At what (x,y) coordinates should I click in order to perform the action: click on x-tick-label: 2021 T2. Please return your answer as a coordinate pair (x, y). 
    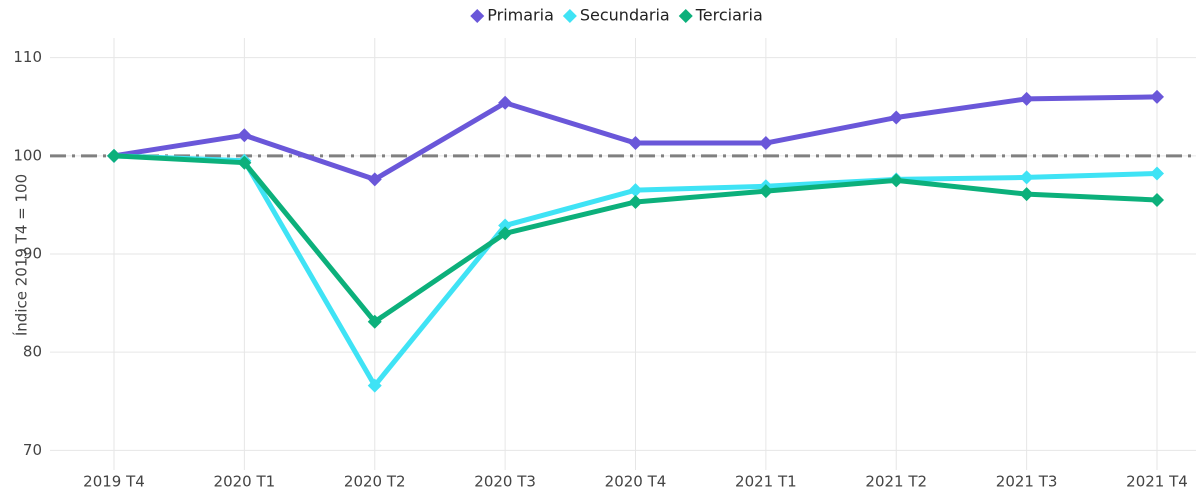
    Looking at the image, I should click on (896, 482).